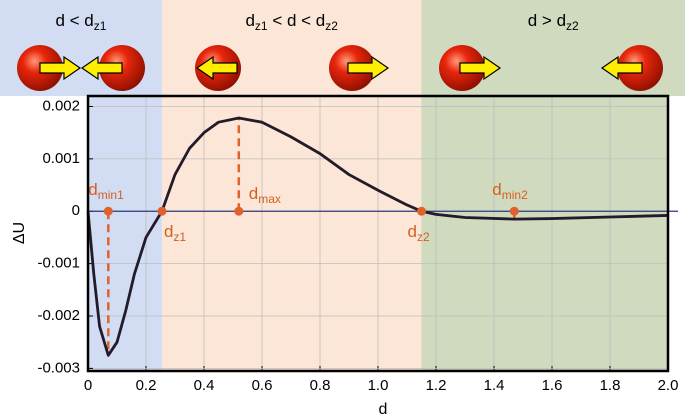 The image size is (685, 419). I want to click on y-tick-label: 0.001, so click(61, 158).